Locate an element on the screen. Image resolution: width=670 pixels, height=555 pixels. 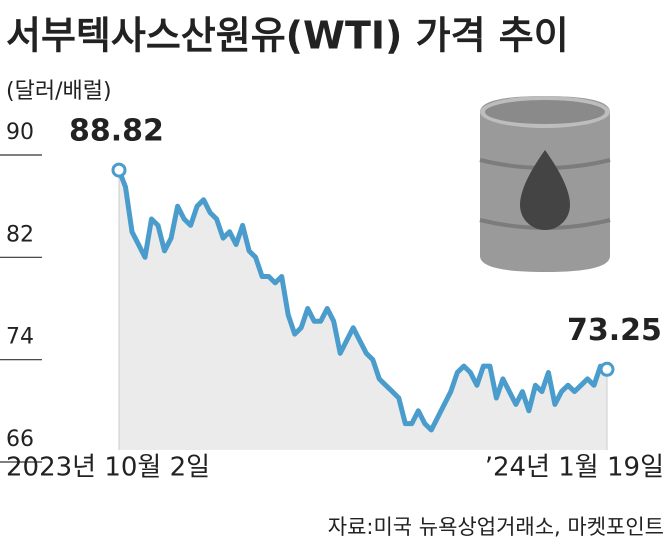
data-label: 88.82 is located at coordinates (116, 131).